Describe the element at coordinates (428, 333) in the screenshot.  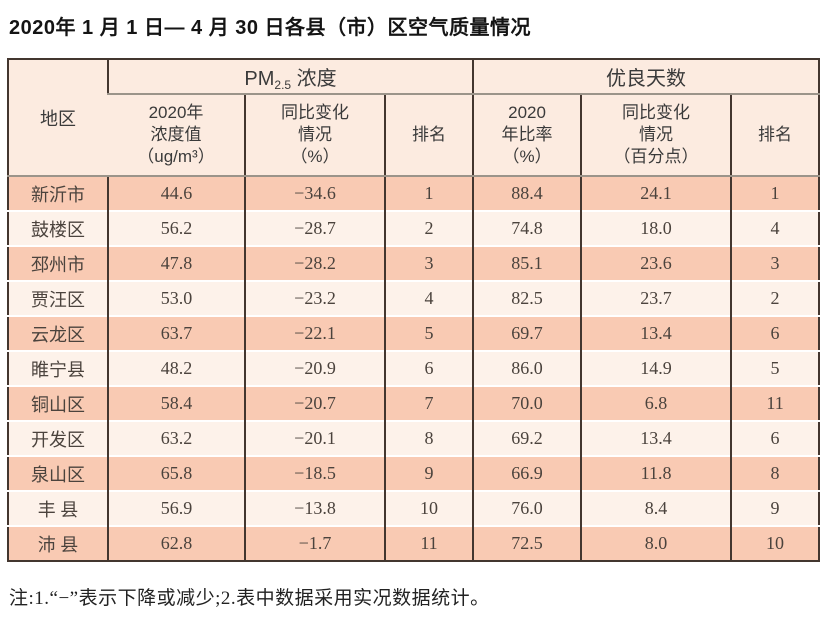
I see `pm25-rank-cell: 5` at that location.